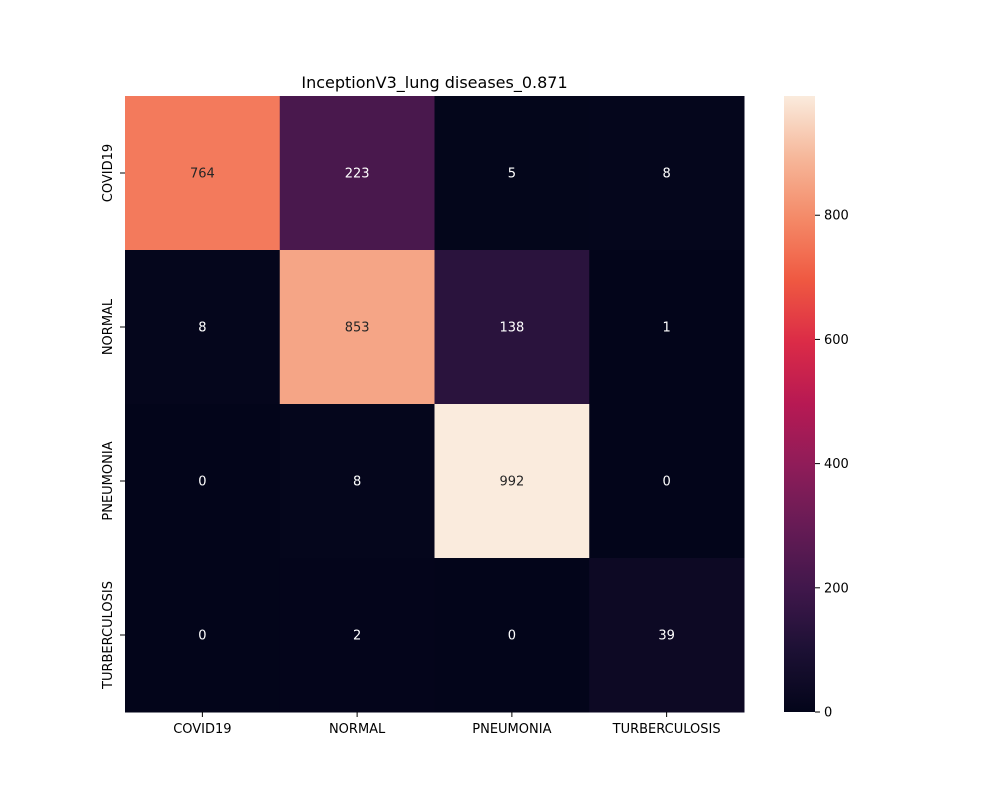  Describe the element at coordinates (108, 326) in the screenshot. I see `y-tick-label-1: NORMAL` at that location.